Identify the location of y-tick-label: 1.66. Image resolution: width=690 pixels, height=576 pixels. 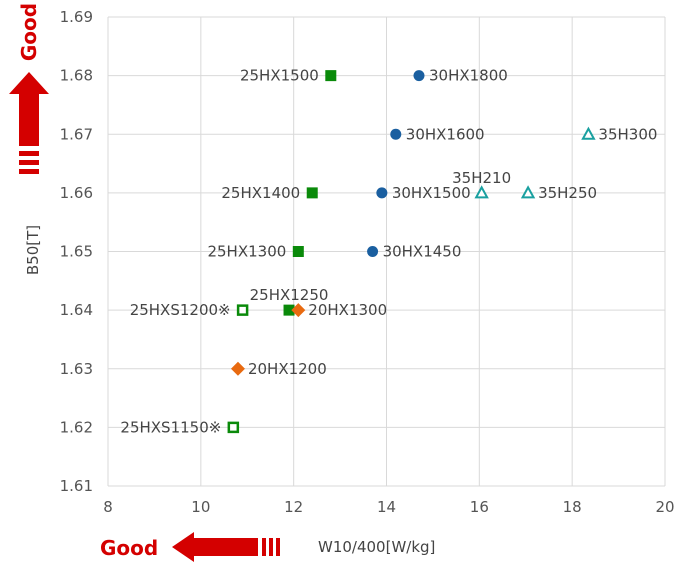
(76, 193).